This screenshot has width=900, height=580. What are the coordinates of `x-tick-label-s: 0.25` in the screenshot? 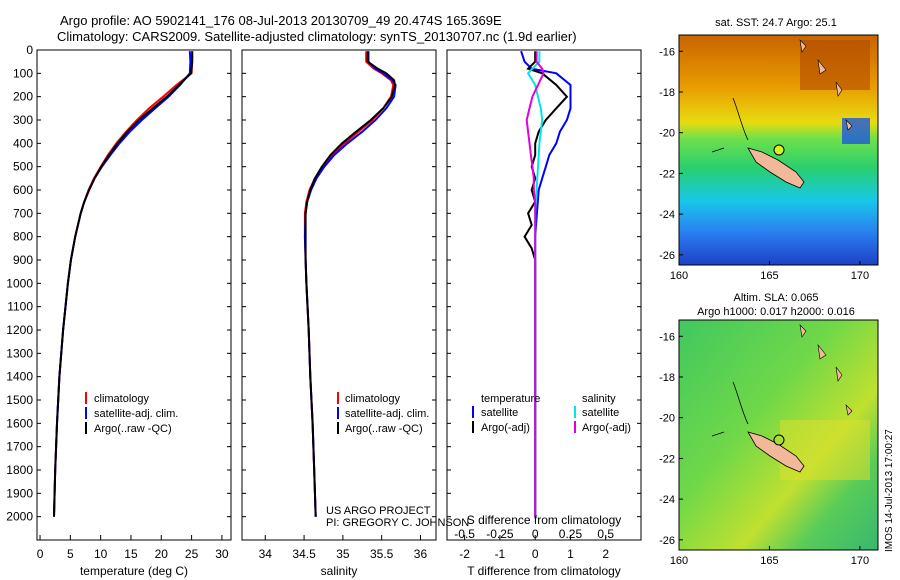 It's located at (571, 534).